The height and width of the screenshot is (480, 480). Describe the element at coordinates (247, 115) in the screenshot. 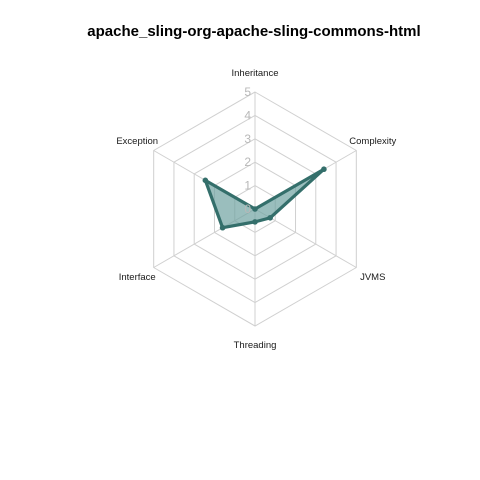

I see `tick-label-4: 4` at that location.